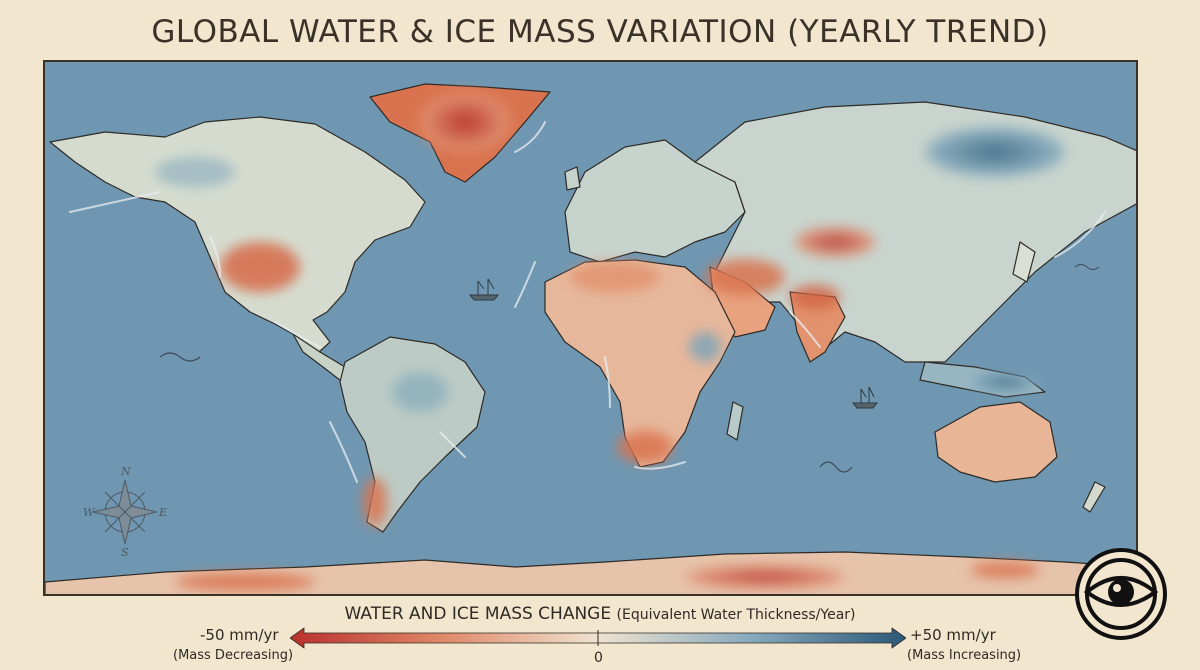 This screenshot has width=1200, height=670. What do you see at coordinates (964, 655) in the screenshot?
I see `legend-max-note: (Mass Increasing)` at bounding box center [964, 655].